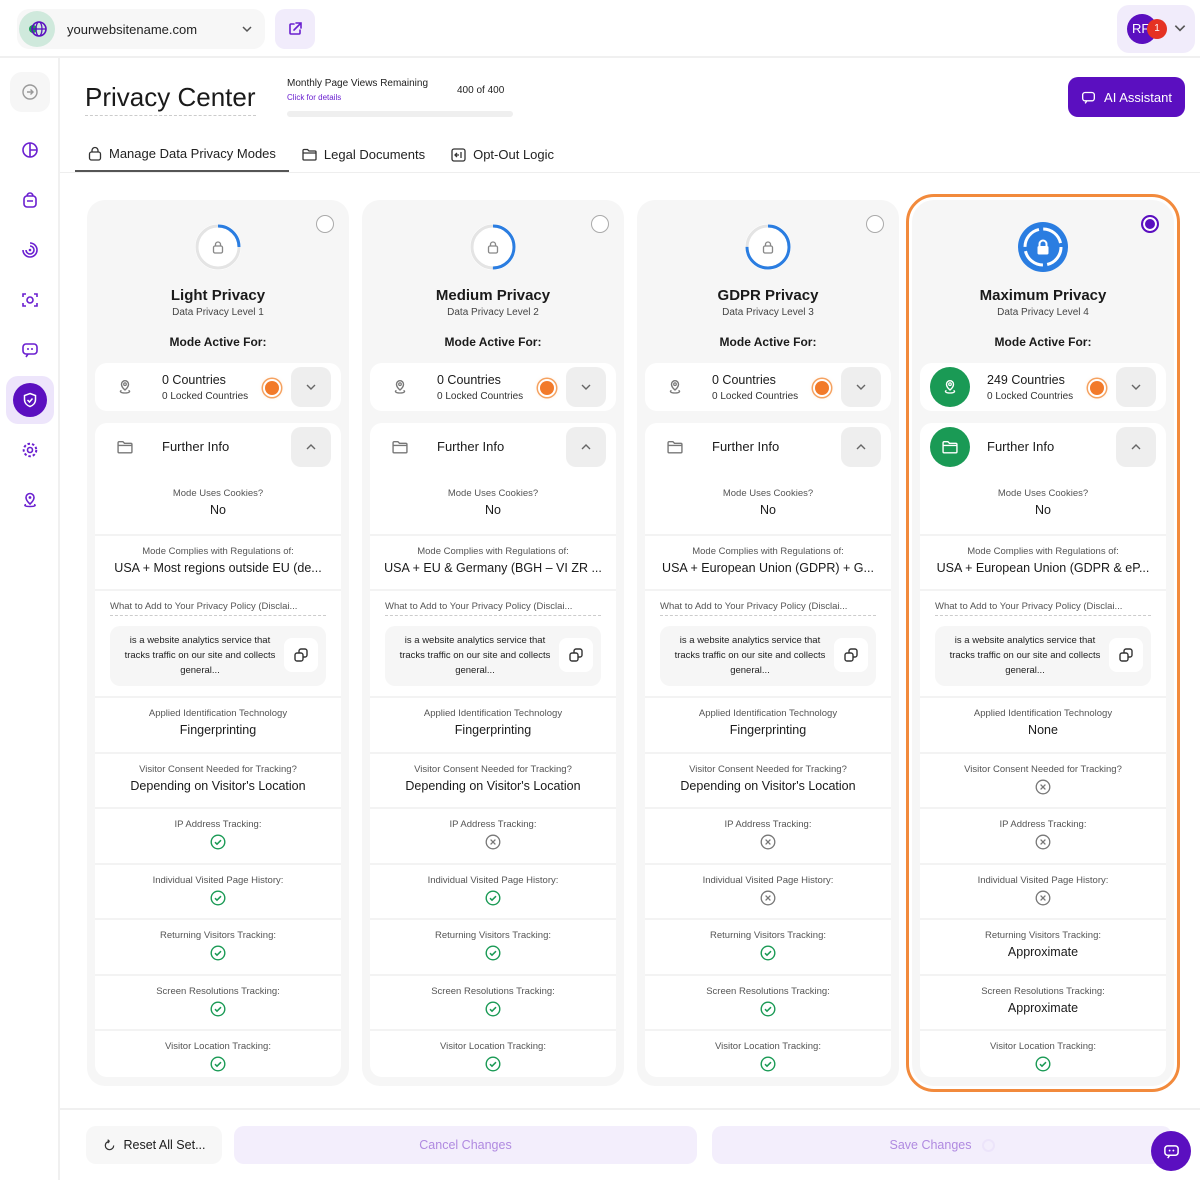  What do you see at coordinates (768, 824) in the screenshot?
I see `info-row-label: IP Address Tracking:` at bounding box center [768, 824].